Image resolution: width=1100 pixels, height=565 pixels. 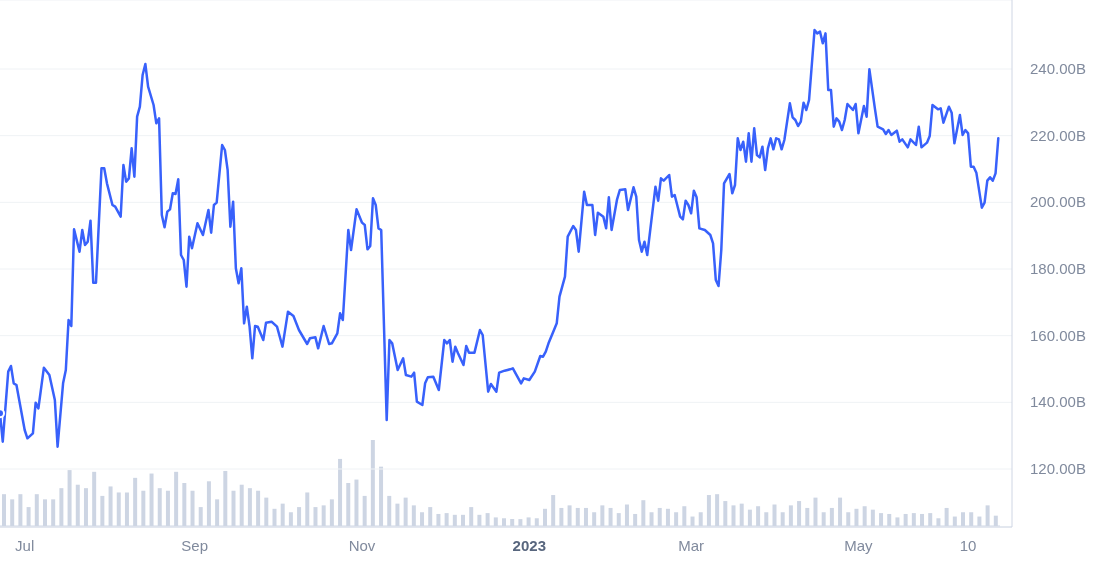 I want to click on y-tick-label: 180.00B, so click(x=1058, y=268).